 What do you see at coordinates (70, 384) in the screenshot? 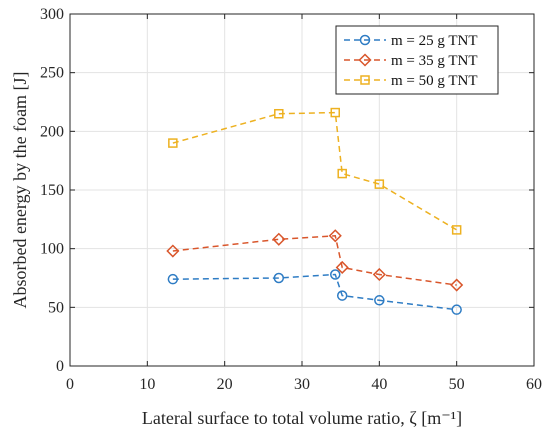
I see `x-tick-label: 0` at bounding box center [70, 384].